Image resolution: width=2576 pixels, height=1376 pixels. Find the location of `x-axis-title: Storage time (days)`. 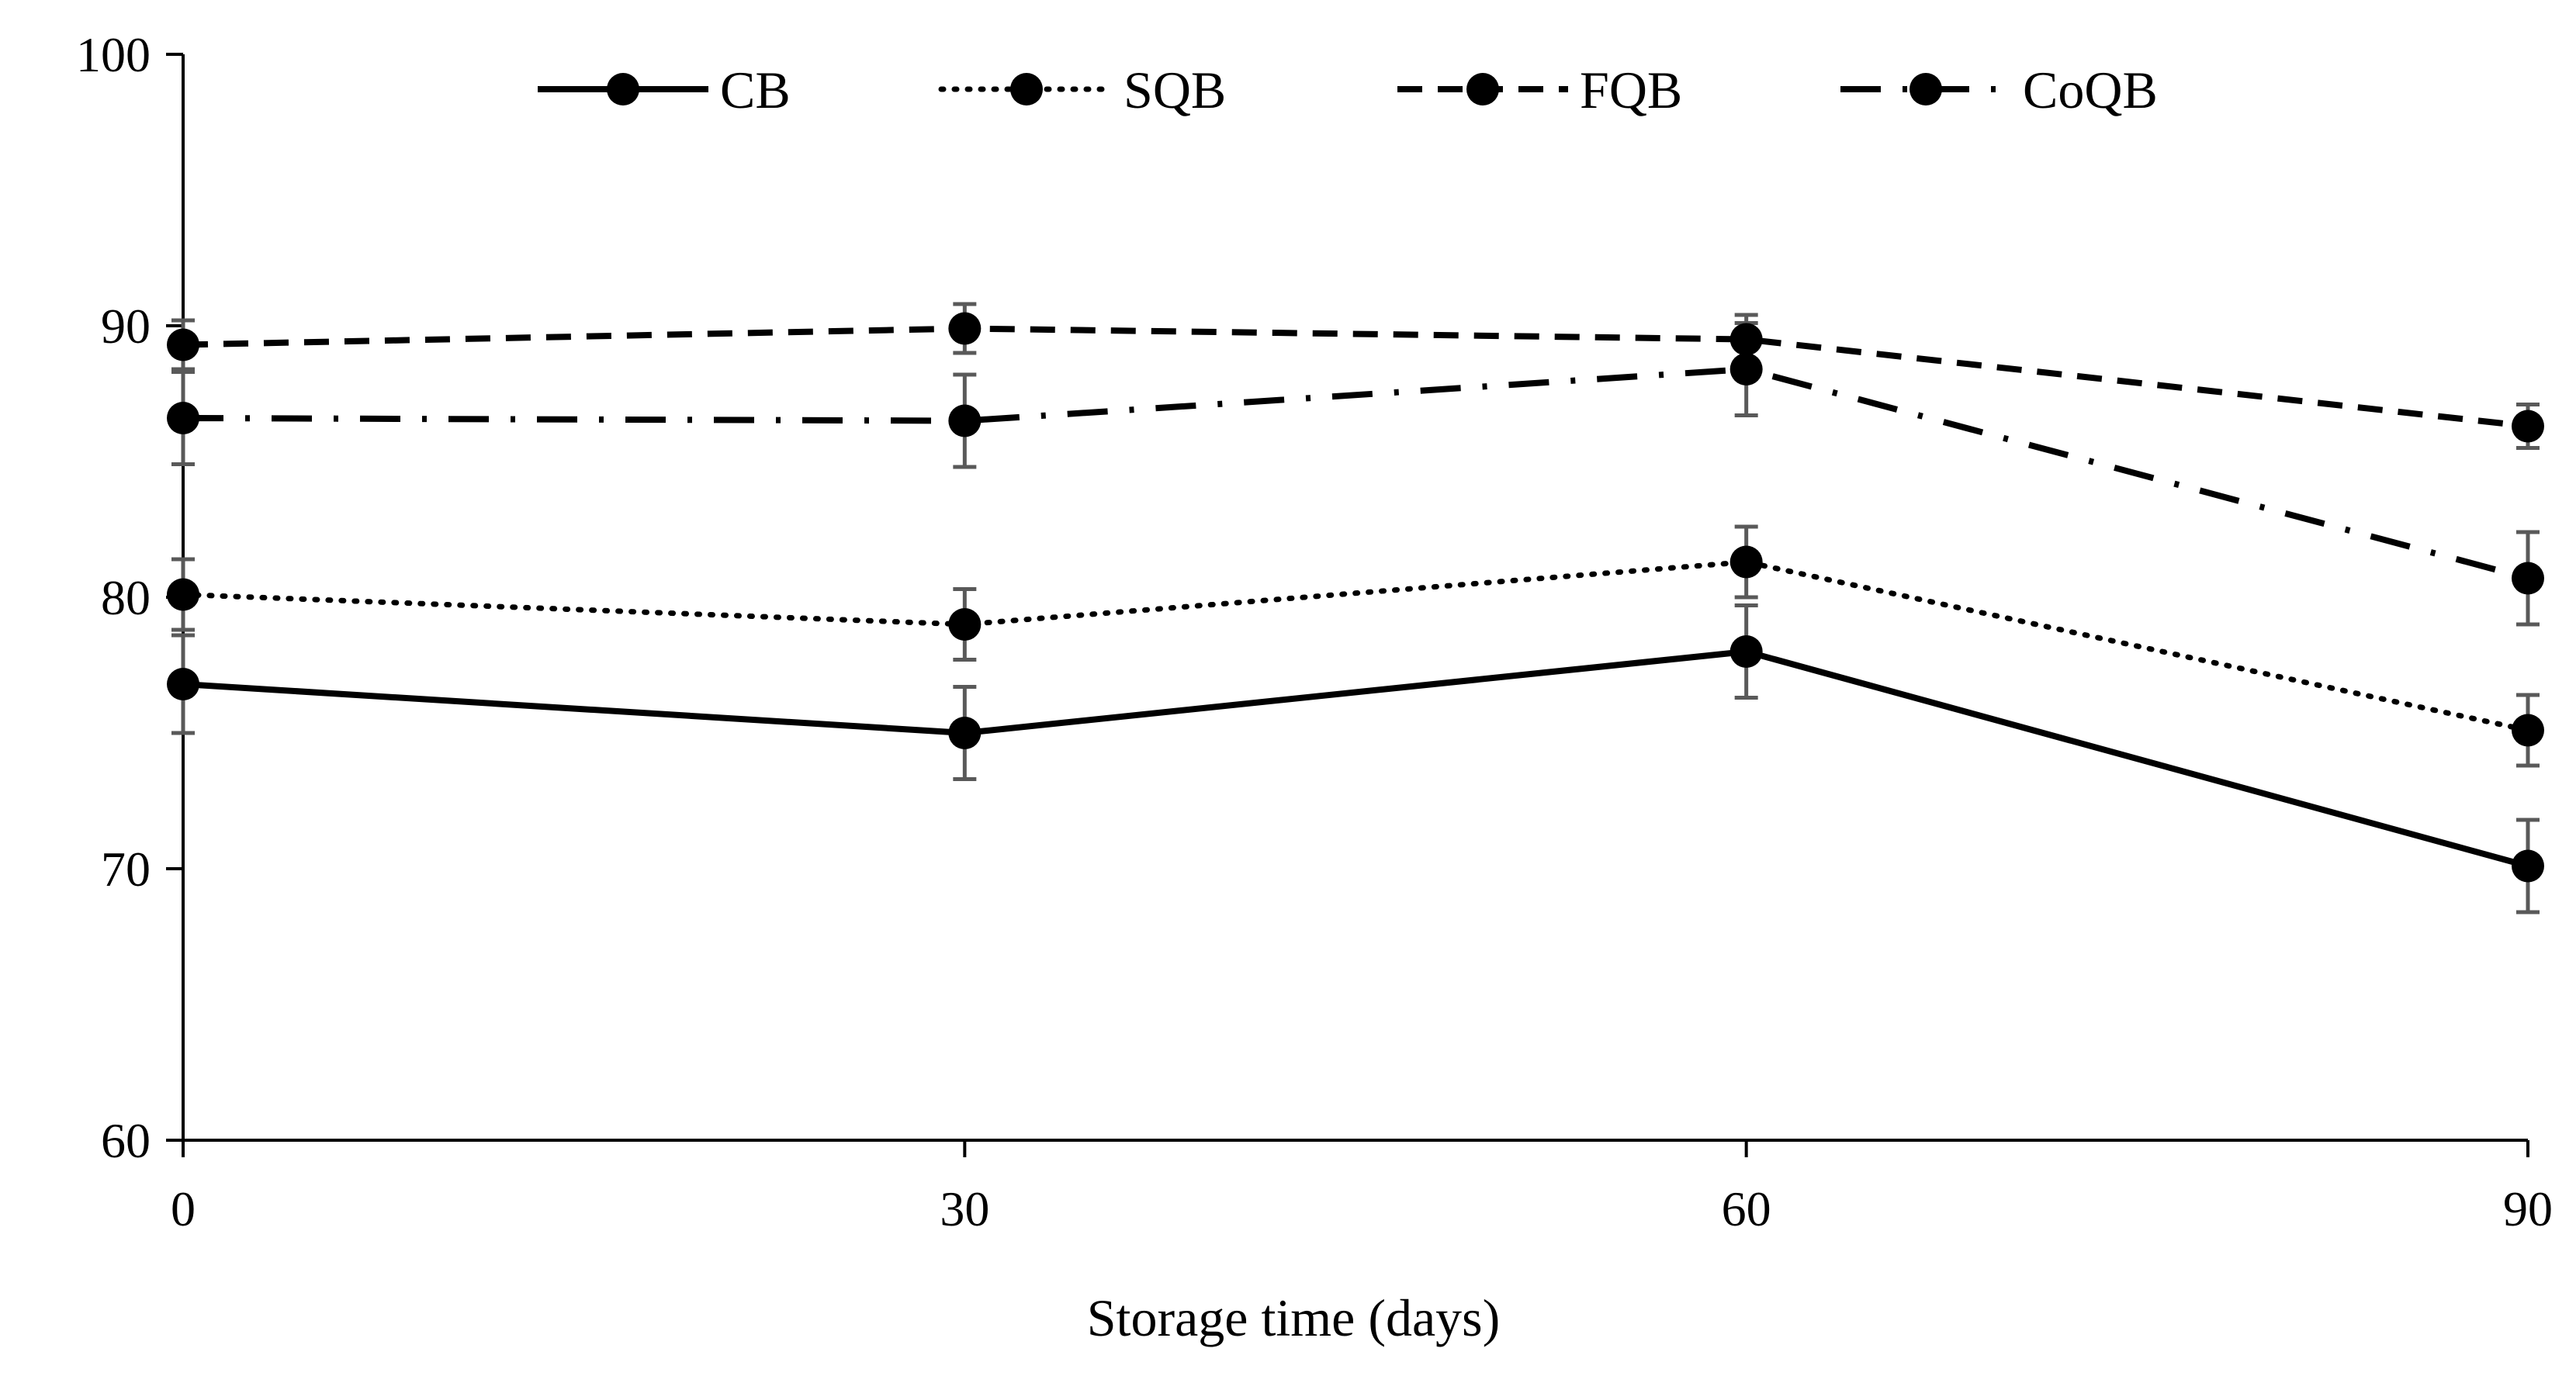

x-axis-title: Storage time (days) is located at coordinates (1294, 1317).